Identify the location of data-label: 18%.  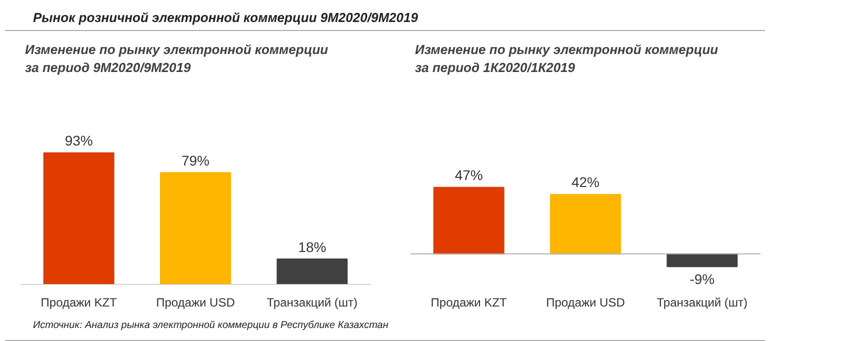
(312, 246).